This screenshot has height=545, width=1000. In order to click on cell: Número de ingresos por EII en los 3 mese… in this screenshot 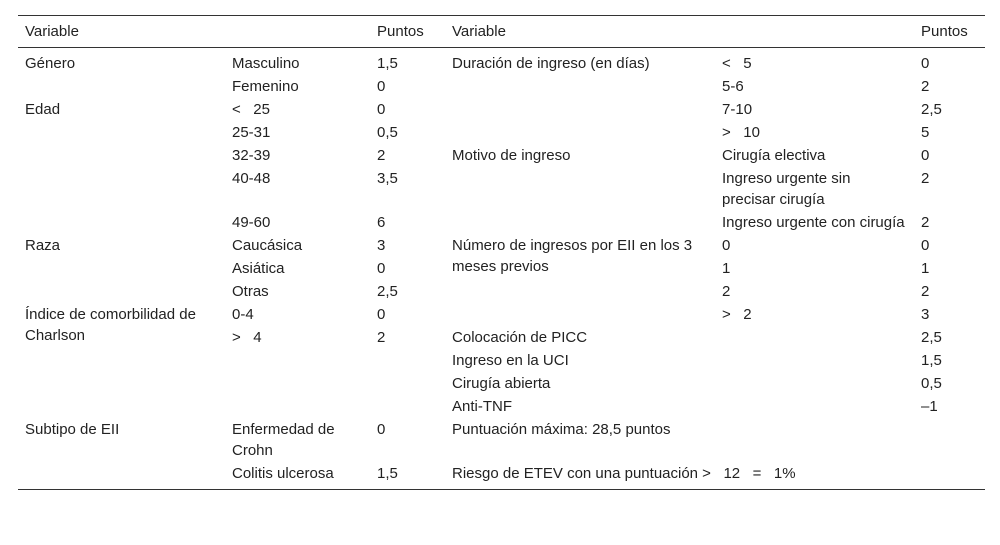, I will do `click(574, 256)`.